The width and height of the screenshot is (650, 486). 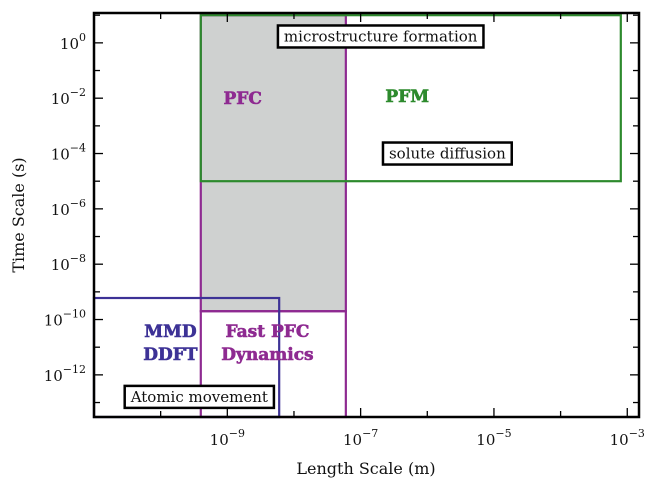 I want to click on annotation-microstructure-formation-box, so click(x=380, y=36).